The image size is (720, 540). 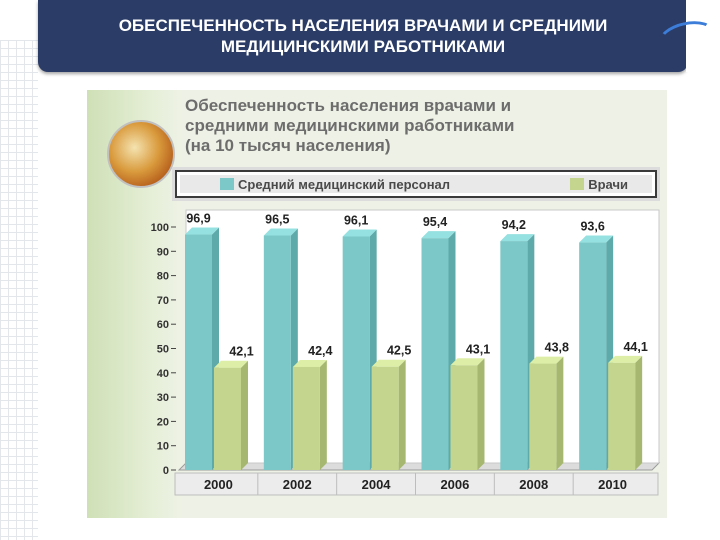 I want to click on y-tick-label: 20, so click(x=163, y=422).